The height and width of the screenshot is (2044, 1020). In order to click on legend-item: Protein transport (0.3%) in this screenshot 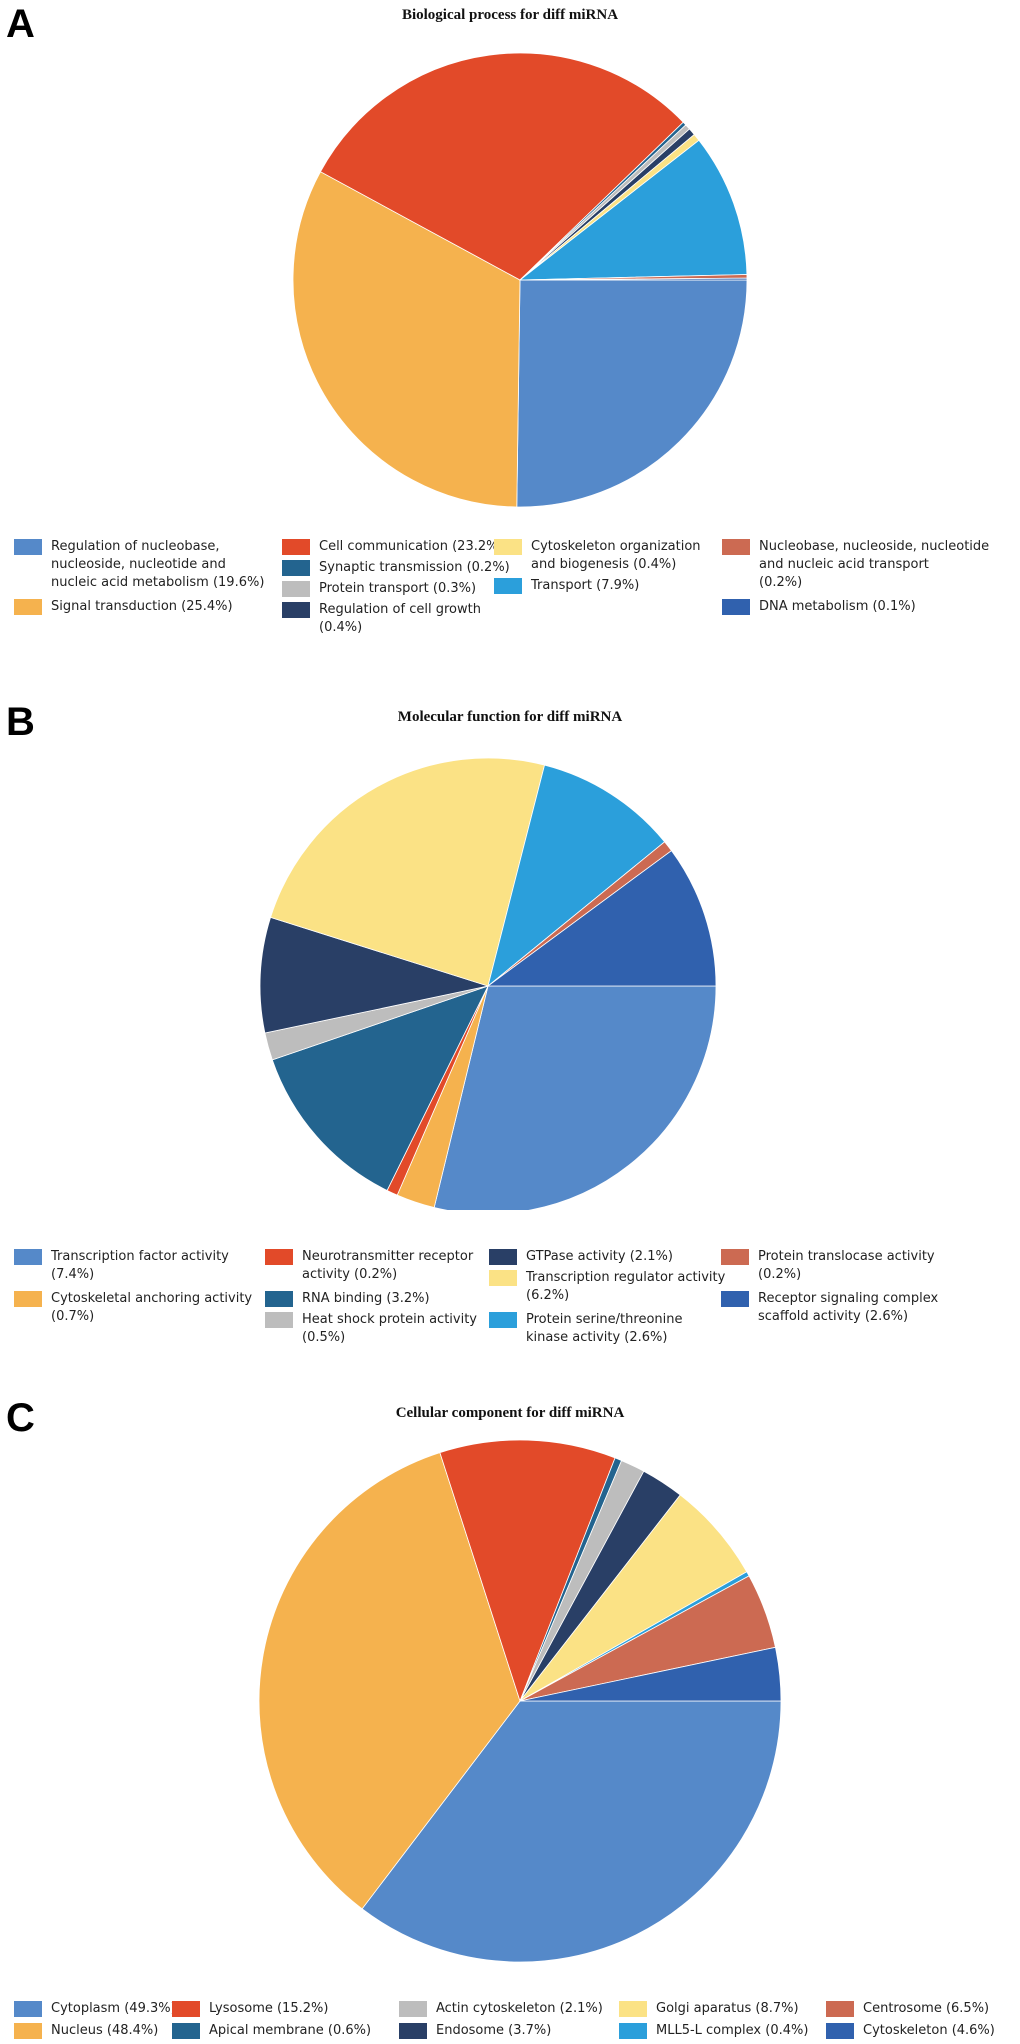, I will do `click(379, 589)`.